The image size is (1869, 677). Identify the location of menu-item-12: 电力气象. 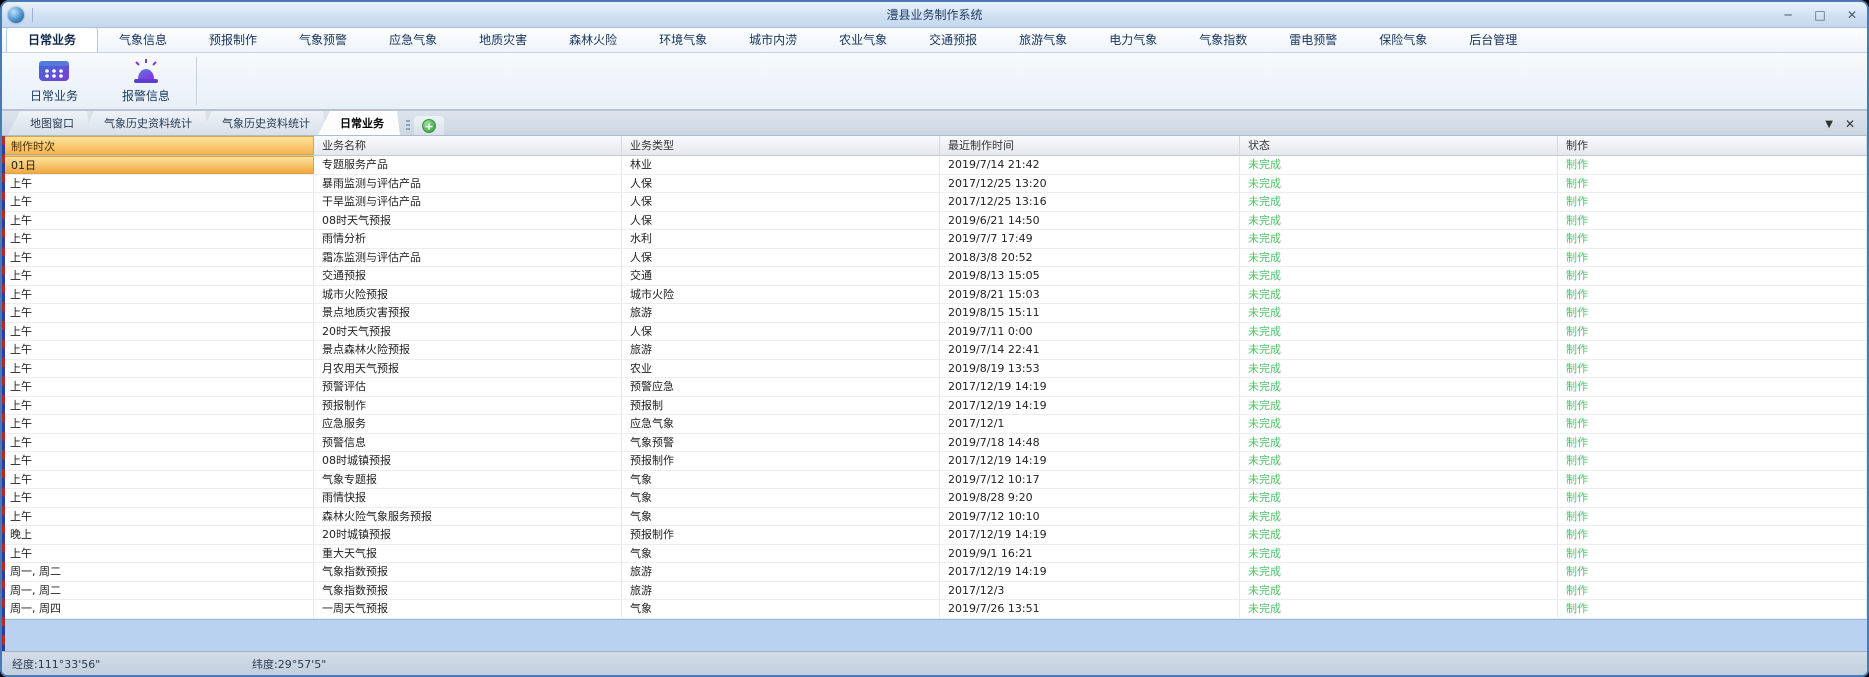
(1133, 40).